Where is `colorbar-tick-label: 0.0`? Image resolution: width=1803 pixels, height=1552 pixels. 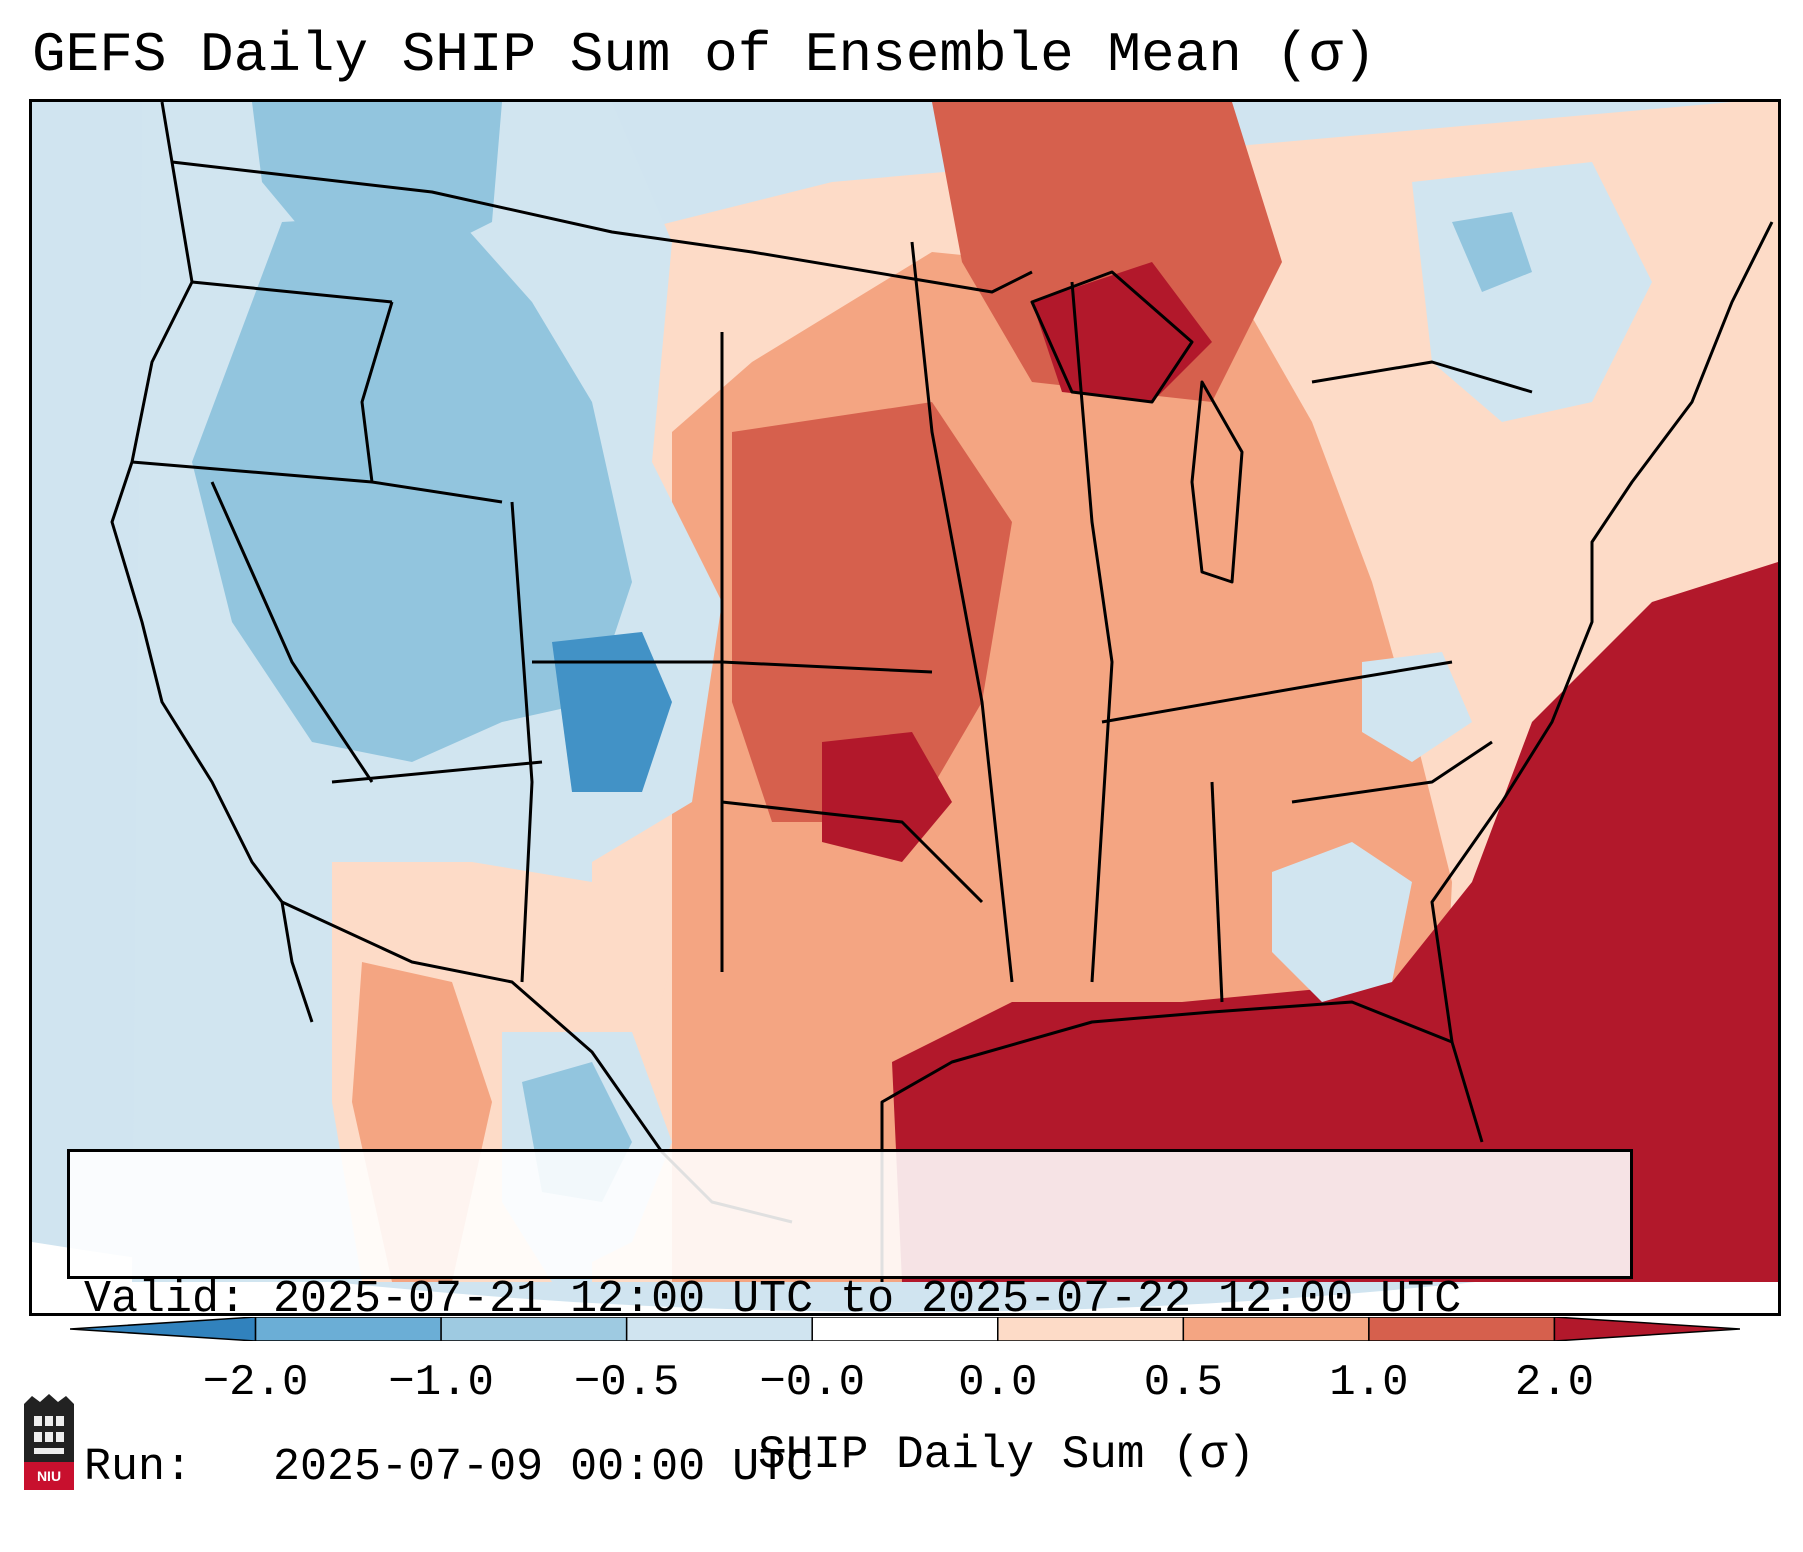 colorbar-tick-label: 0.0 is located at coordinates (998, 1383).